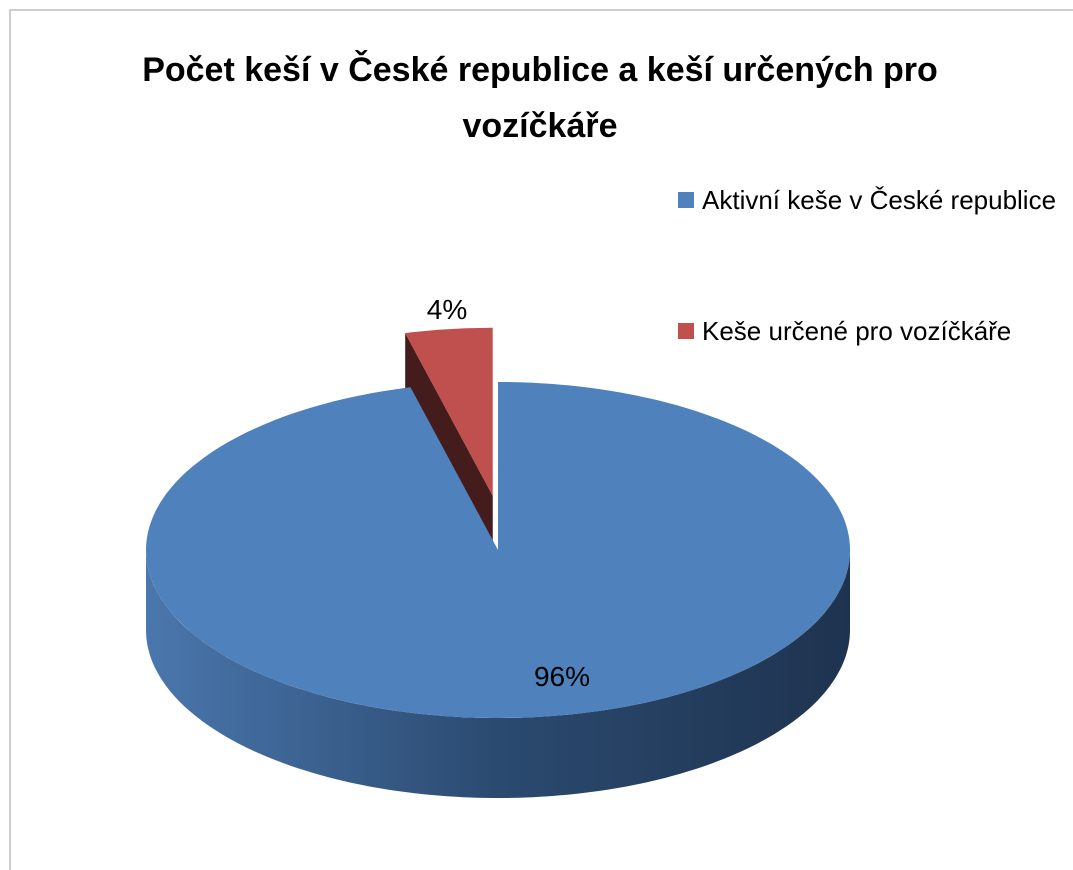 This screenshot has height=870, width=1073. What do you see at coordinates (879, 200) in the screenshot?
I see `legend-label: Aktivní keše v České republice` at bounding box center [879, 200].